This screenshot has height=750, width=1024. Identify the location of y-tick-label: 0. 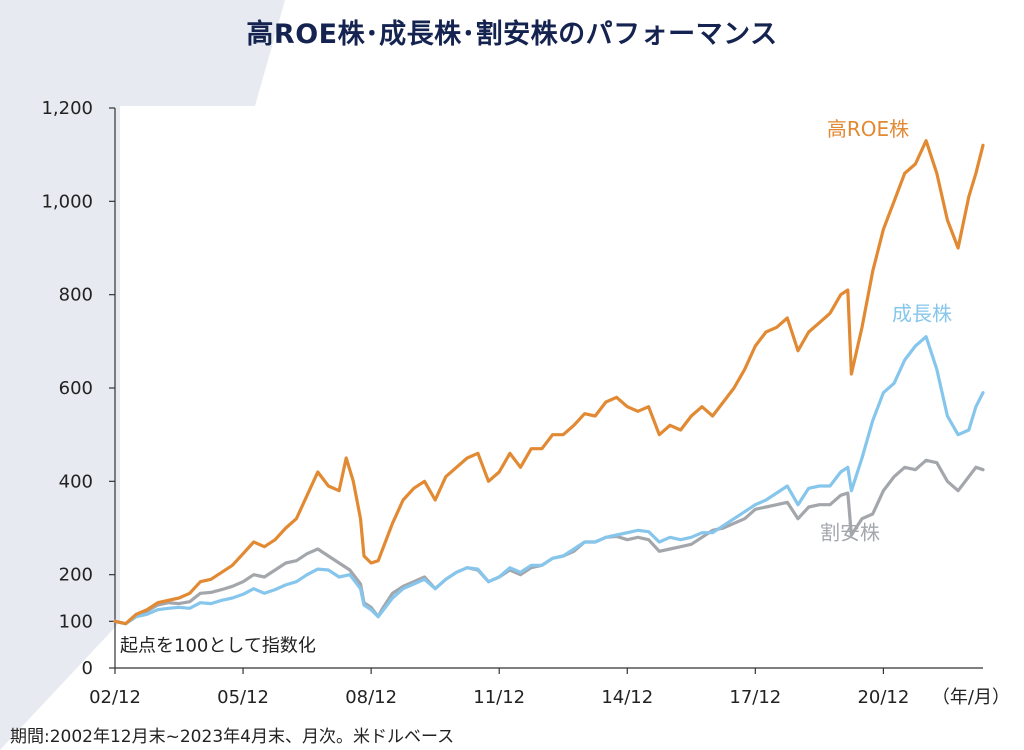
(87, 668).